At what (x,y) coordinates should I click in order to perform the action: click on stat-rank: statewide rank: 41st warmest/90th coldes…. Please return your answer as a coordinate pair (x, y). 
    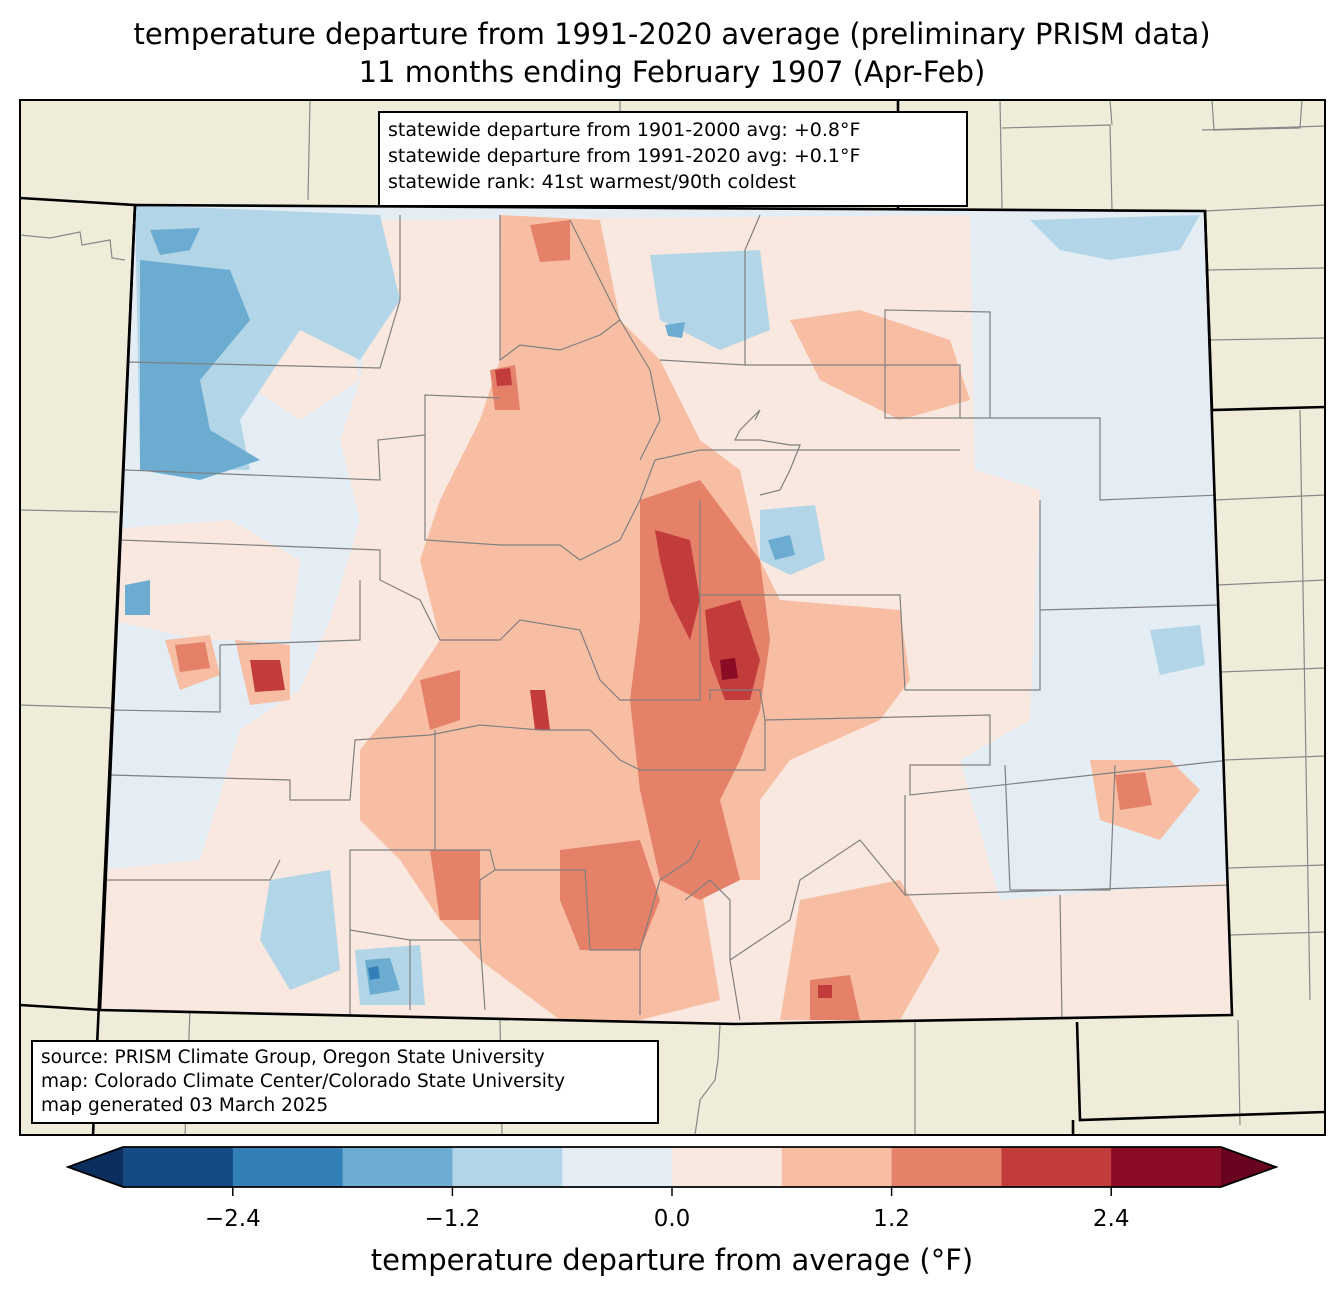
    Looking at the image, I should click on (592, 182).